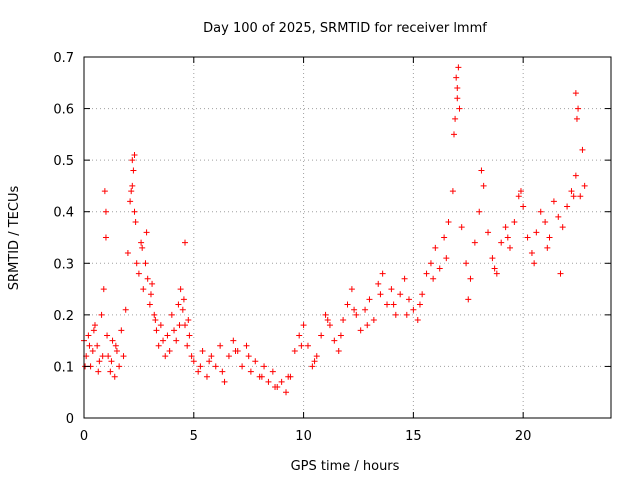  I want to click on x-tick-label: 5, so click(194, 436).